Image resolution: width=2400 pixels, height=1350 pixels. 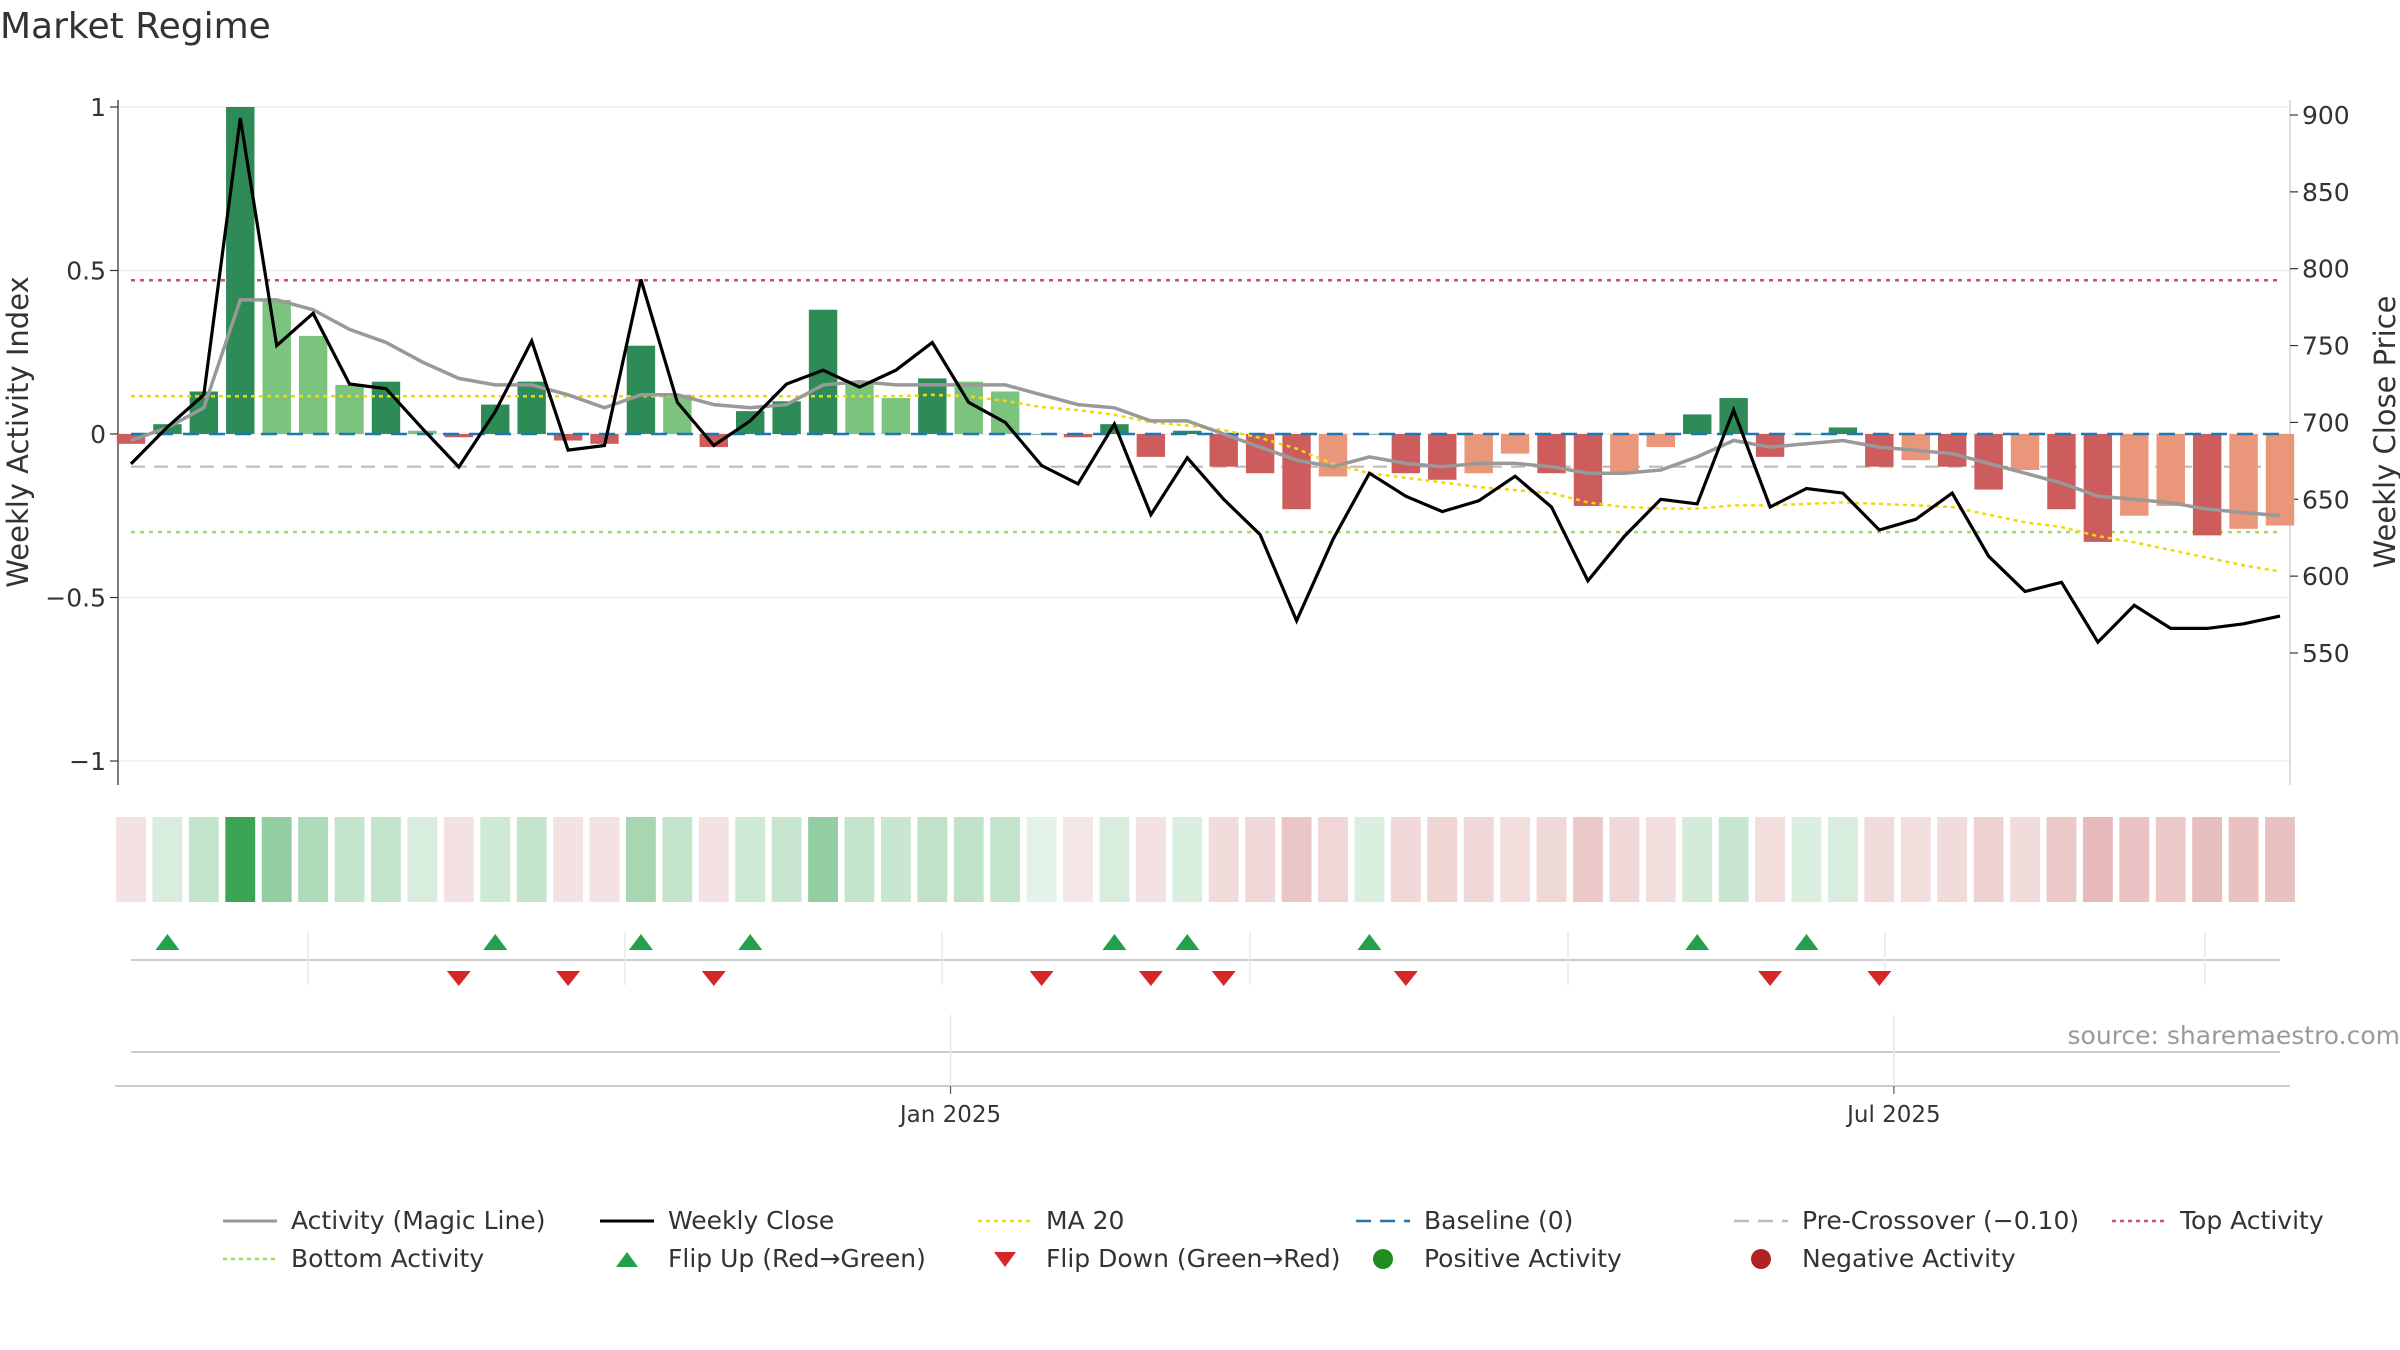 I want to click on y-right-tick-label: 700, so click(x=2326, y=422).